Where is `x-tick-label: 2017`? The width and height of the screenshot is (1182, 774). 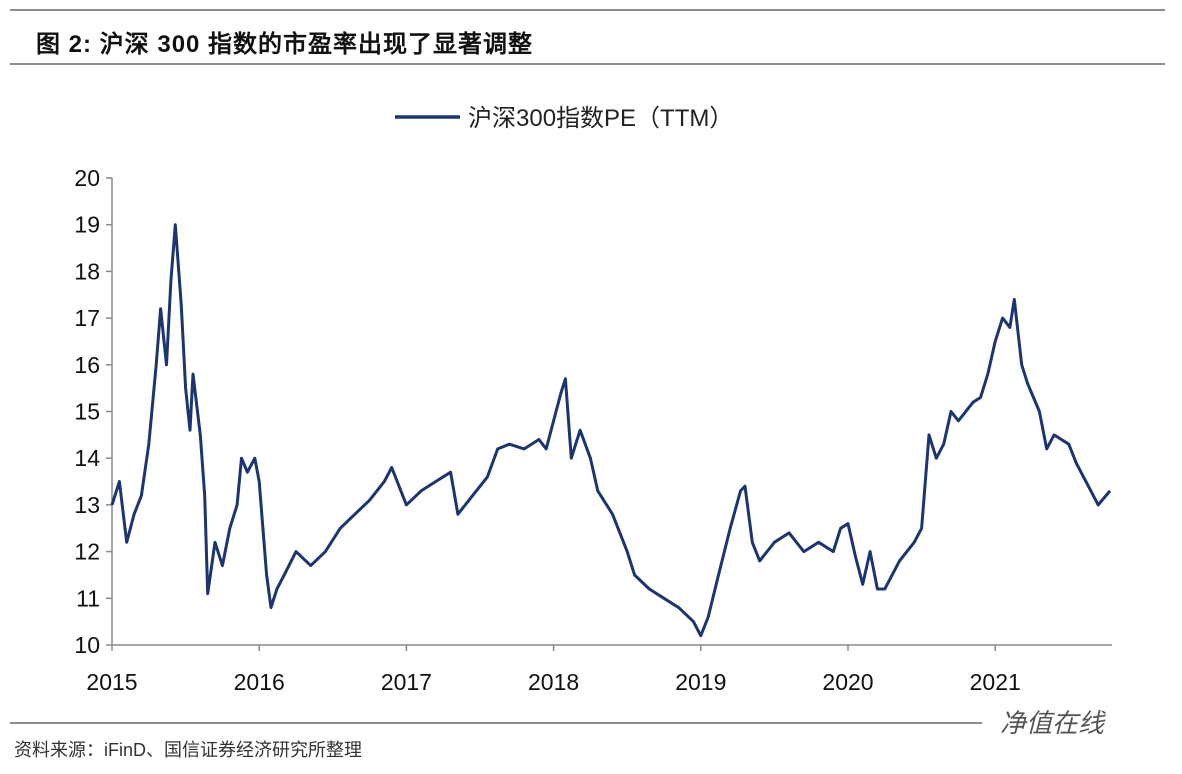
x-tick-label: 2017 is located at coordinates (406, 682).